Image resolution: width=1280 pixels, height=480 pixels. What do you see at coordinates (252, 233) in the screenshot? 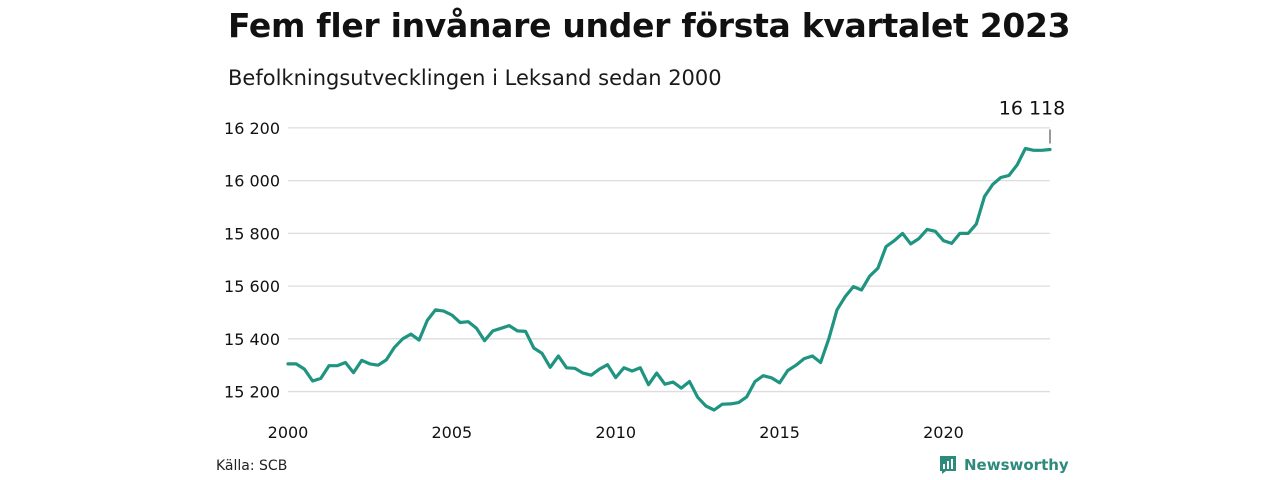
I see `y-tick-label: 15 800` at bounding box center [252, 233].